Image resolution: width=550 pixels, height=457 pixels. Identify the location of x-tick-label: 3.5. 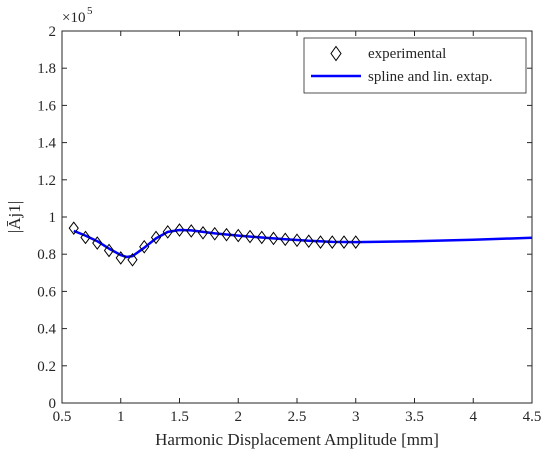
(414, 417).